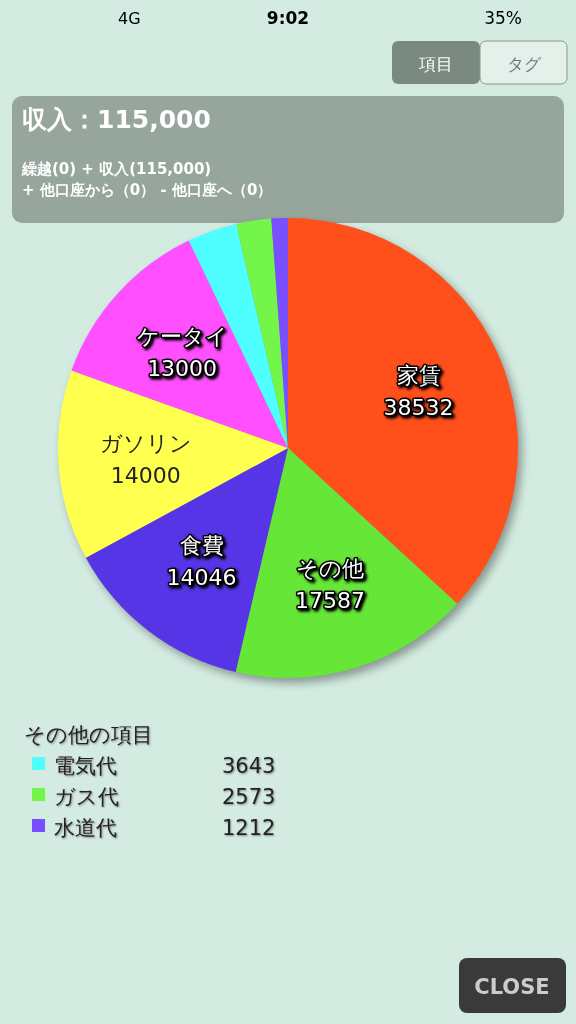 Image resolution: width=576 pixels, height=1024 pixels. What do you see at coordinates (182, 369) in the screenshot?
I see `data-label: 13000` at bounding box center [182, 369].